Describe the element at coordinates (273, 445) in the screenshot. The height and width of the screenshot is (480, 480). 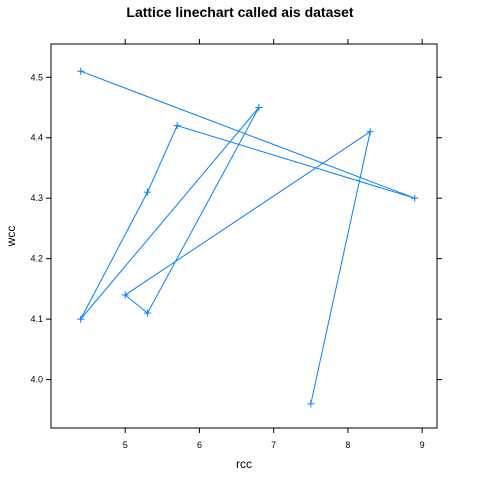
I see `x-tick-label: 7` at that location.